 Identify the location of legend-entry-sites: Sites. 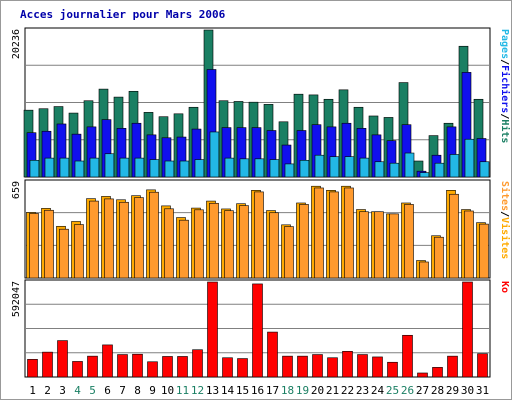
(505, 196).